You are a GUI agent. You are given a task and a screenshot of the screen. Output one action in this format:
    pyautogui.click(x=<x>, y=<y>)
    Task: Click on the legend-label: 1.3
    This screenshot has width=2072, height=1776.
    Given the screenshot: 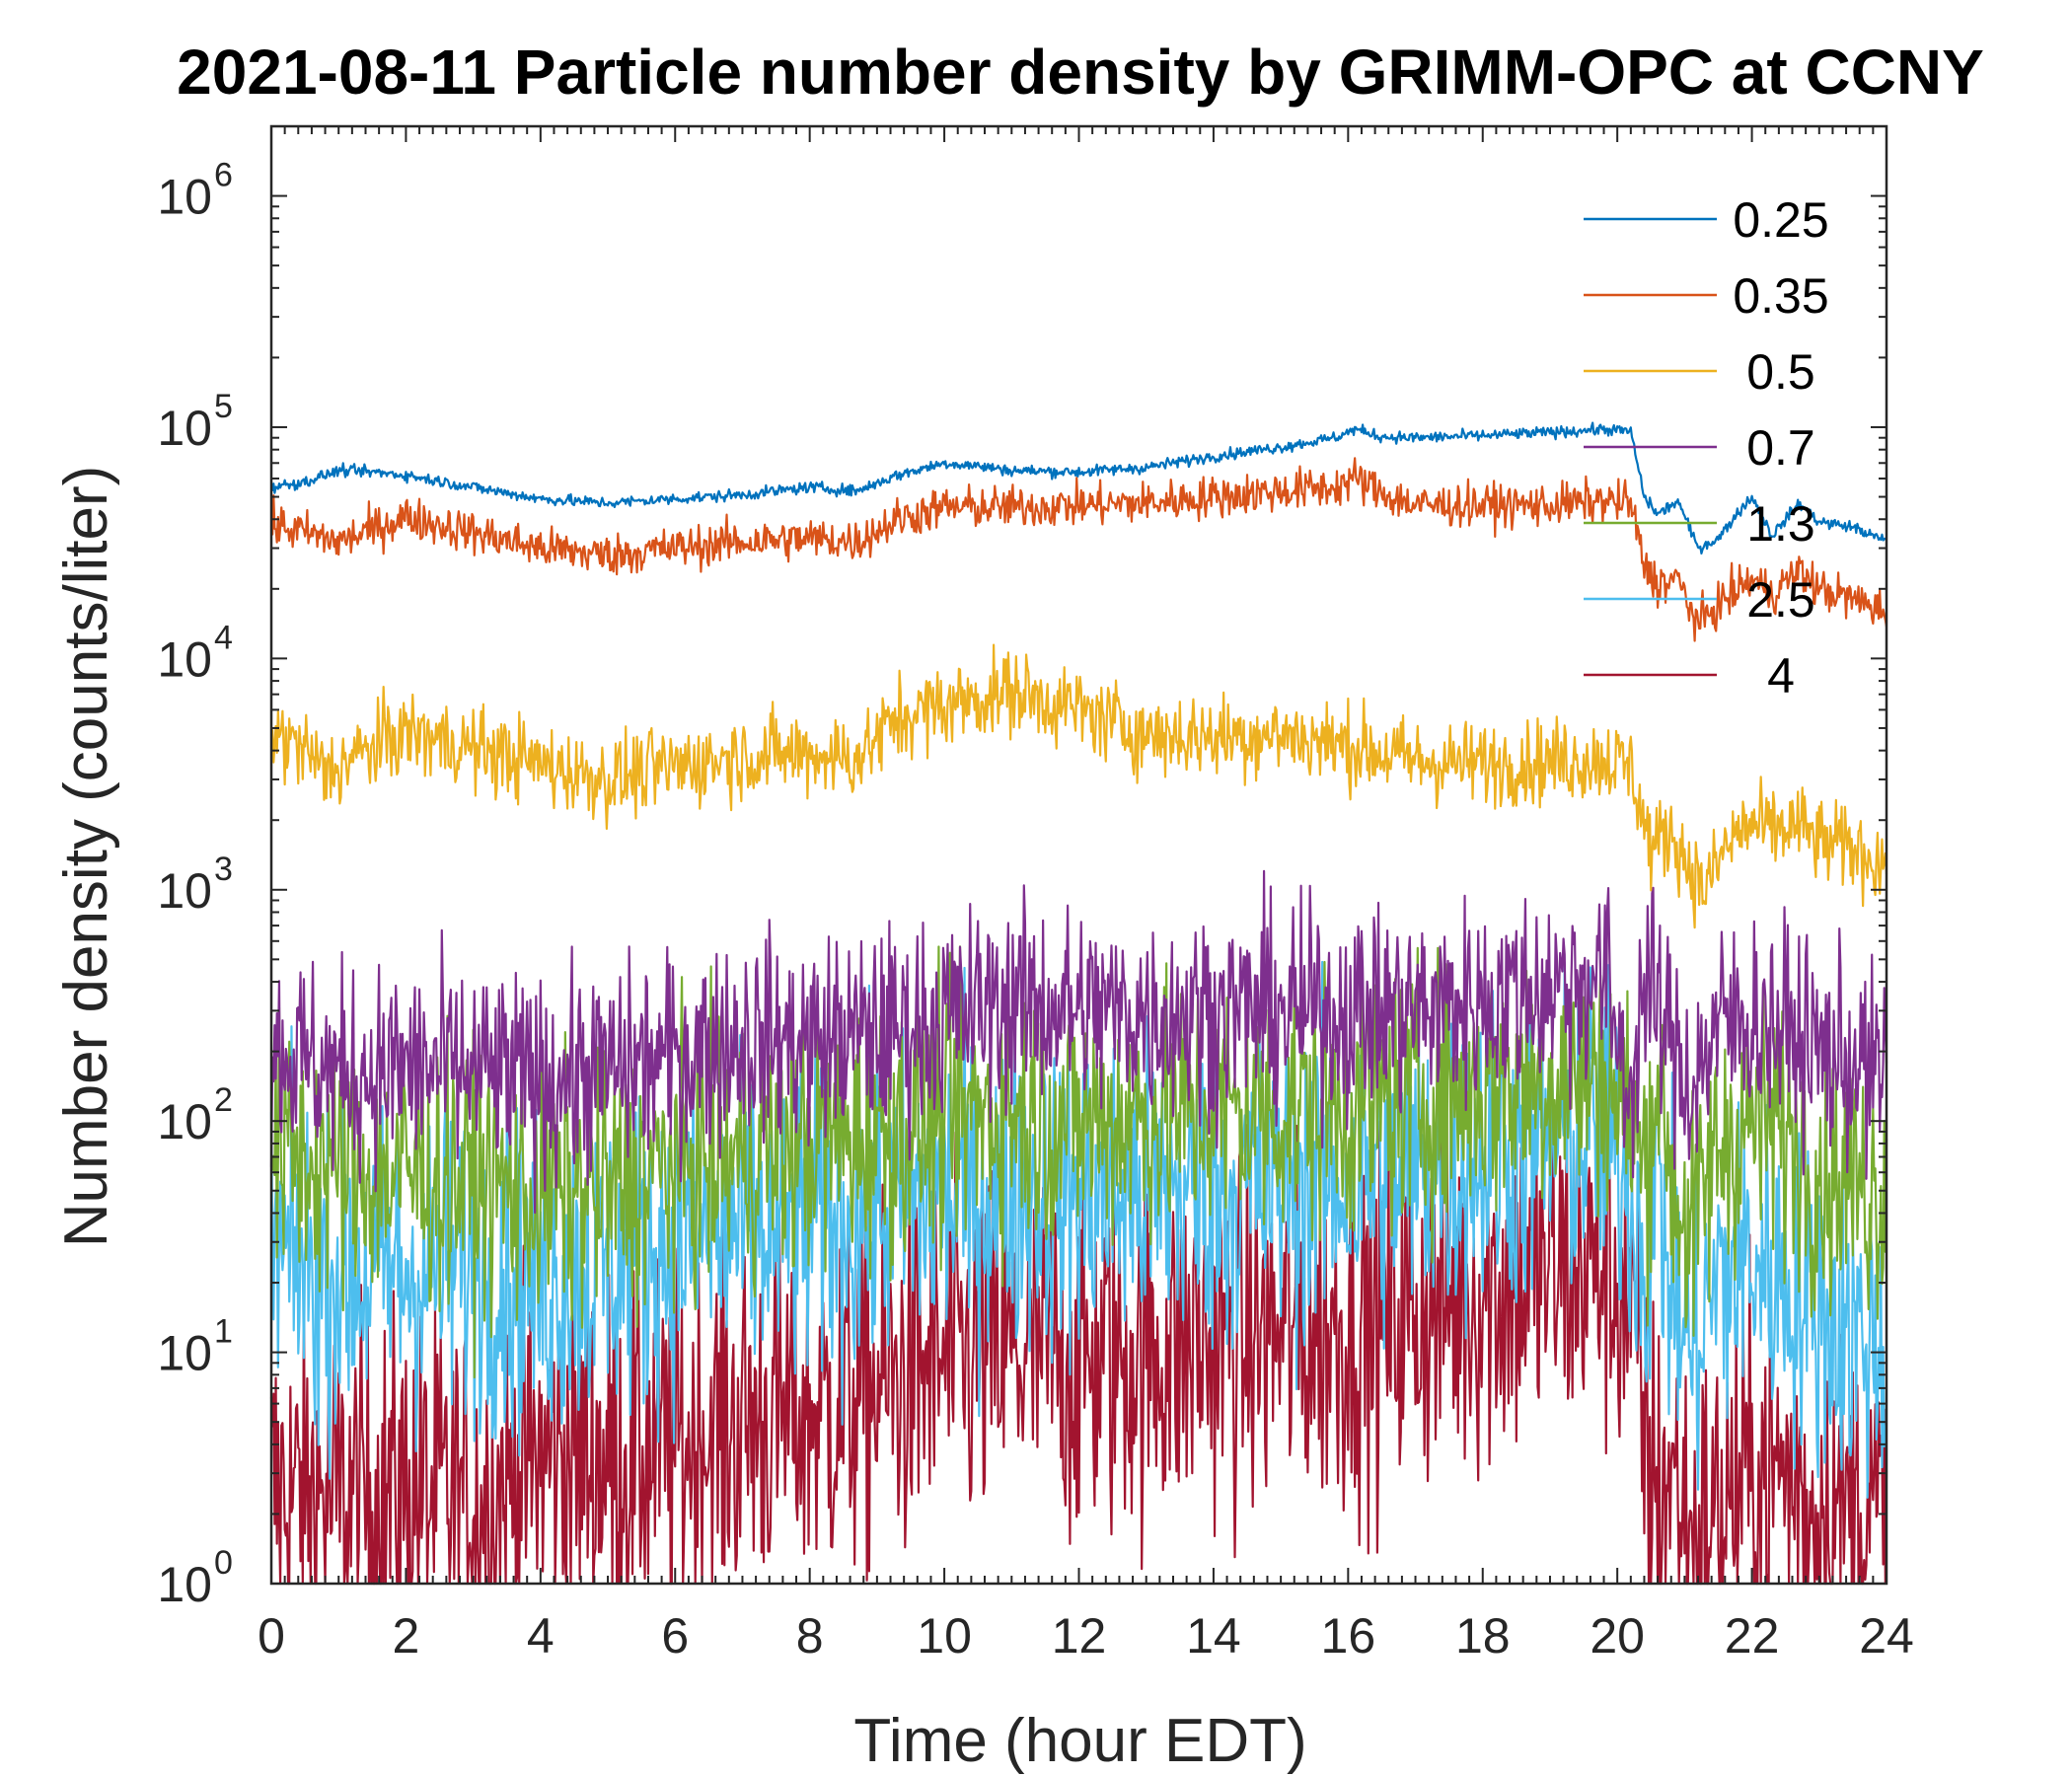 What is the action you would take?
    pyautogui.click(x=1781, y=524)
    